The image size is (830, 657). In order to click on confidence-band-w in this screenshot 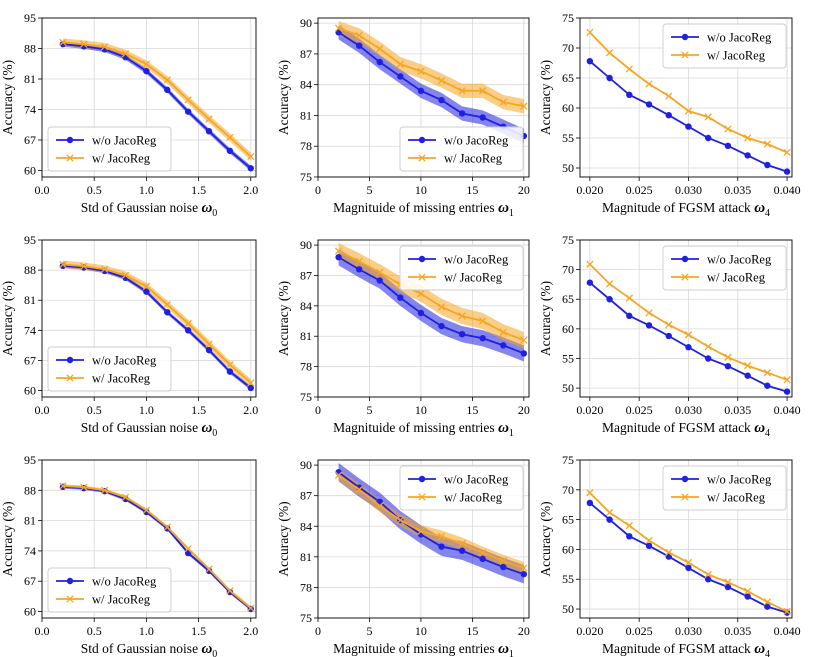, I will do `click(431, 522)`.